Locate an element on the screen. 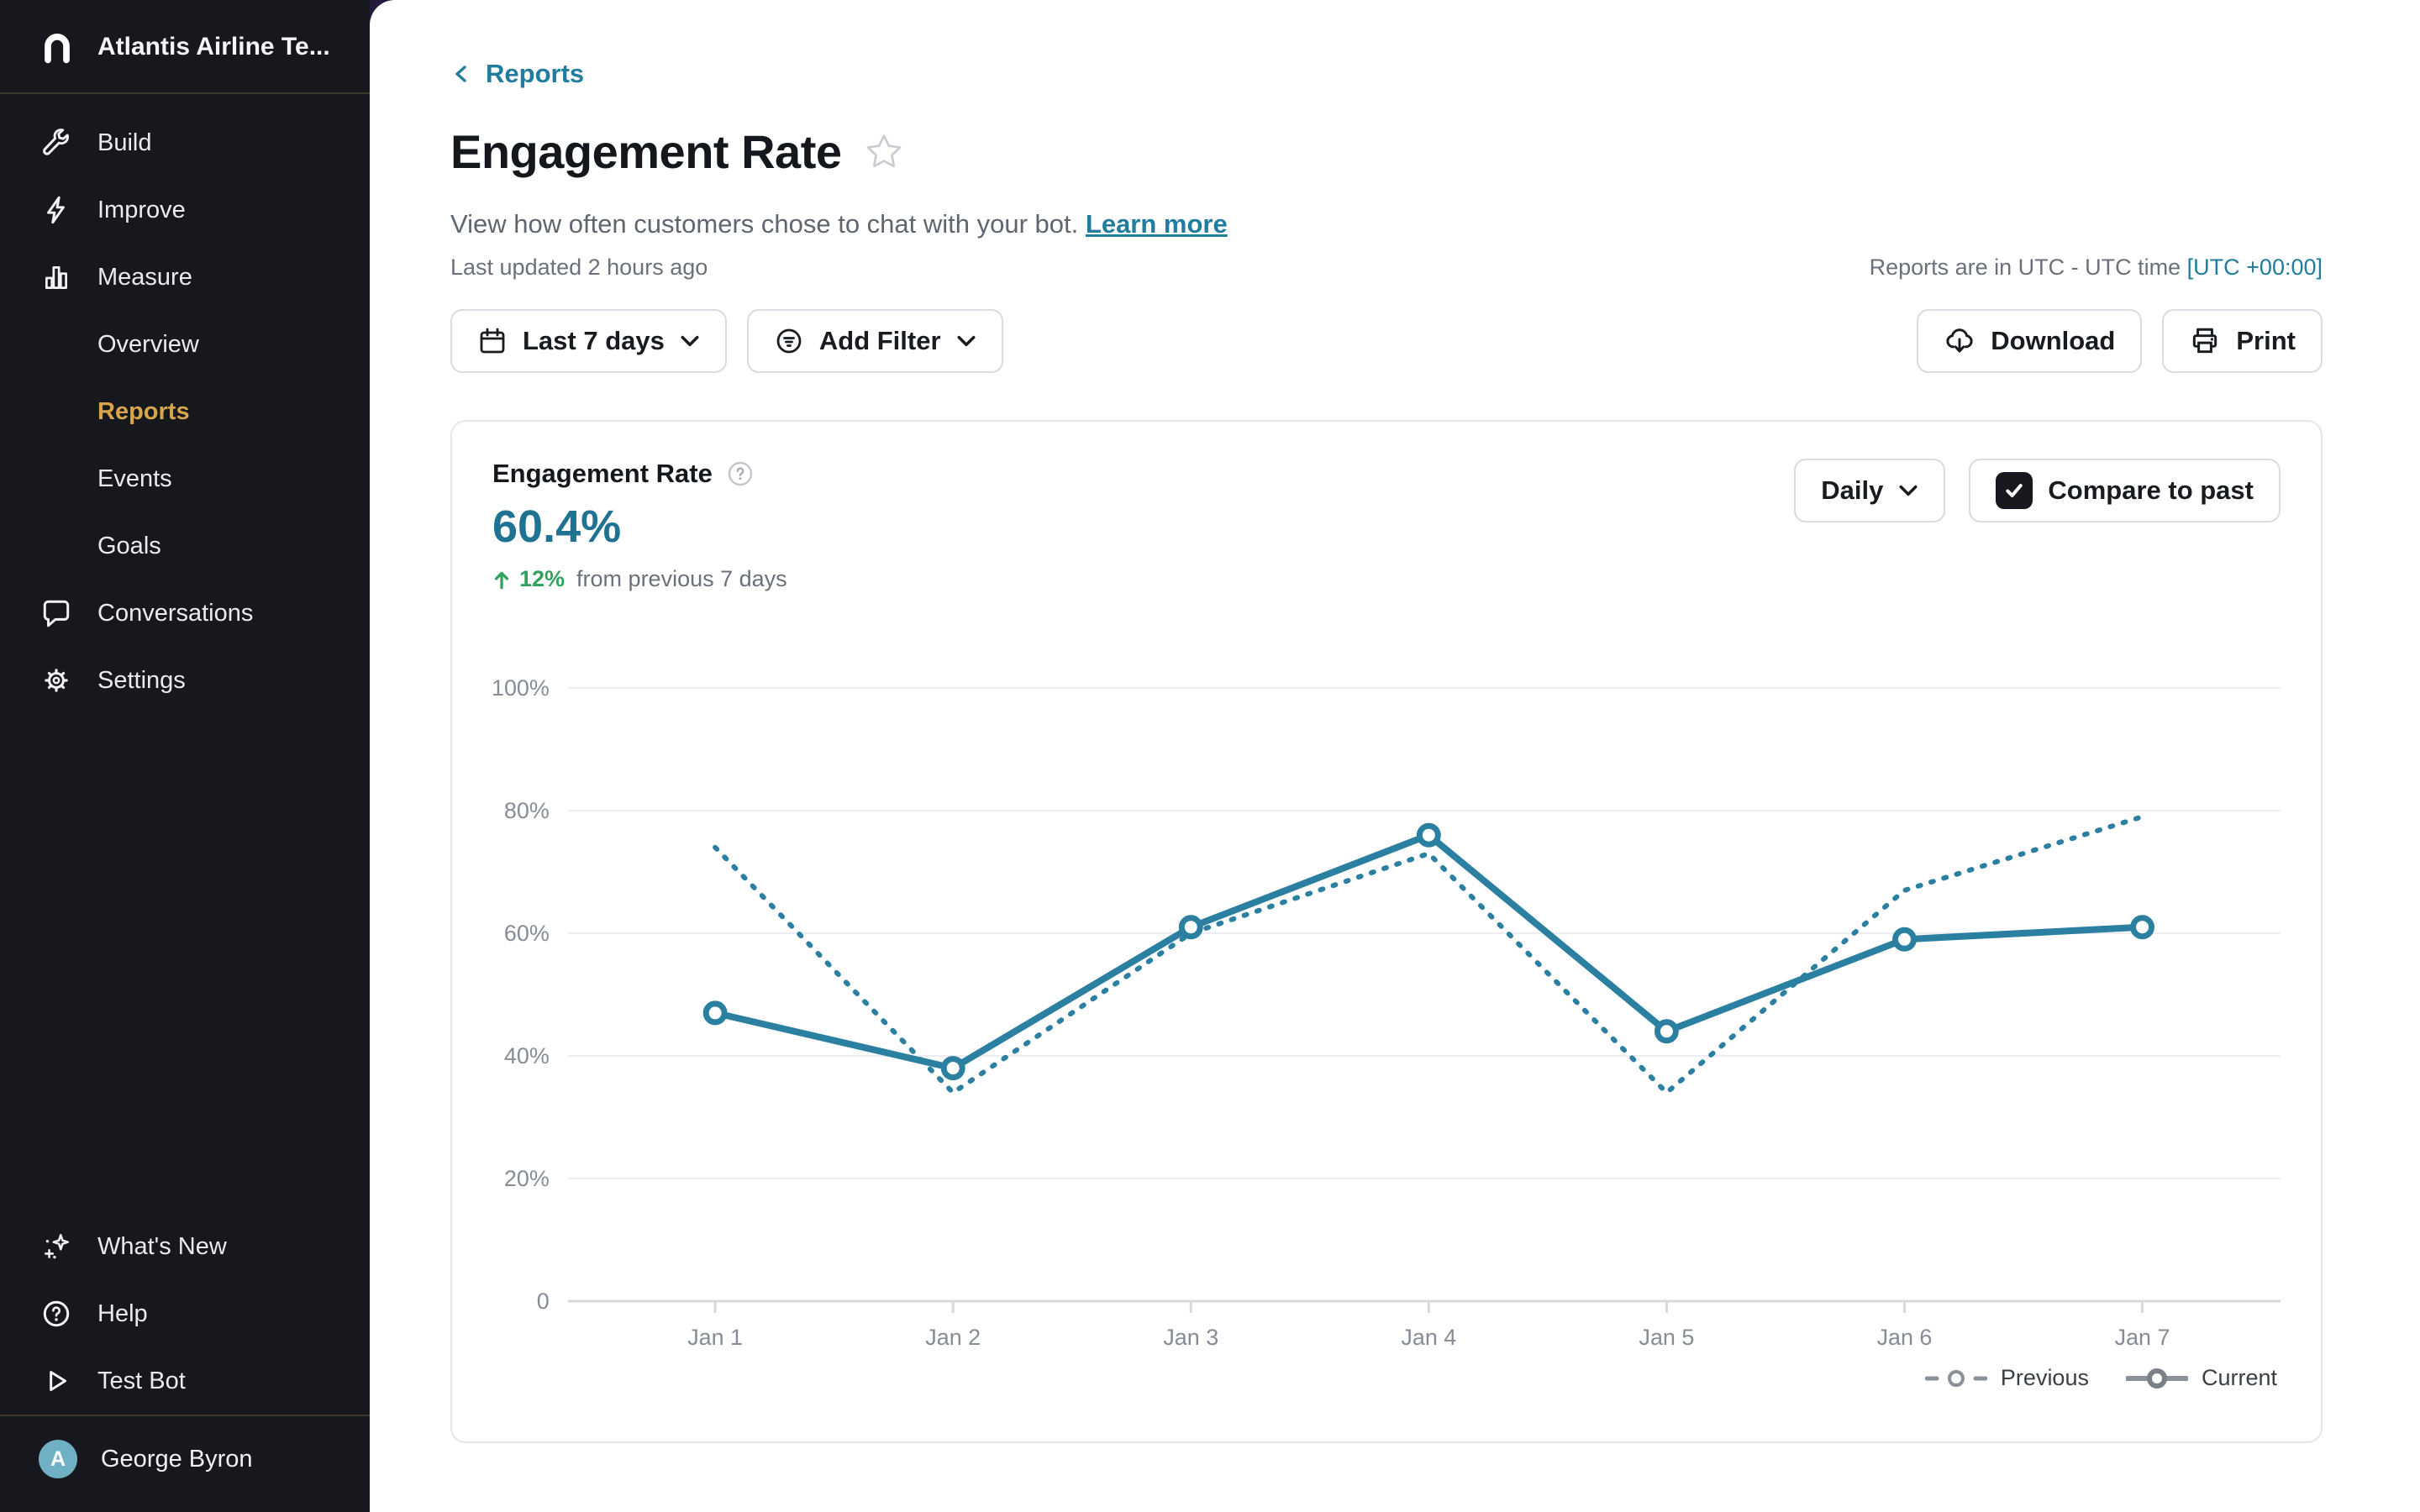 Image resolution: width=2420 pixels, height=1512 pixels. sidebar-item-label: Reports is located at coordinates (143, 411).